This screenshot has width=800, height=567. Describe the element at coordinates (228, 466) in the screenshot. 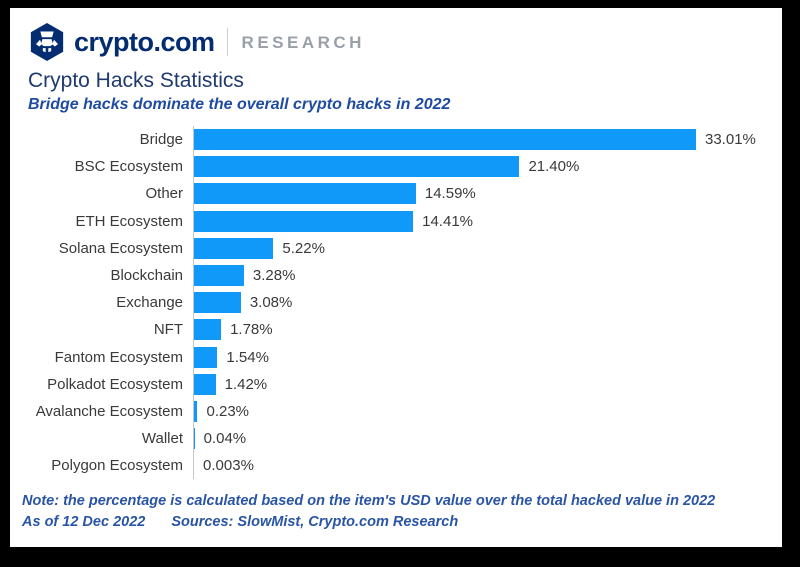

I see `value-label: 0.003%` at that location.